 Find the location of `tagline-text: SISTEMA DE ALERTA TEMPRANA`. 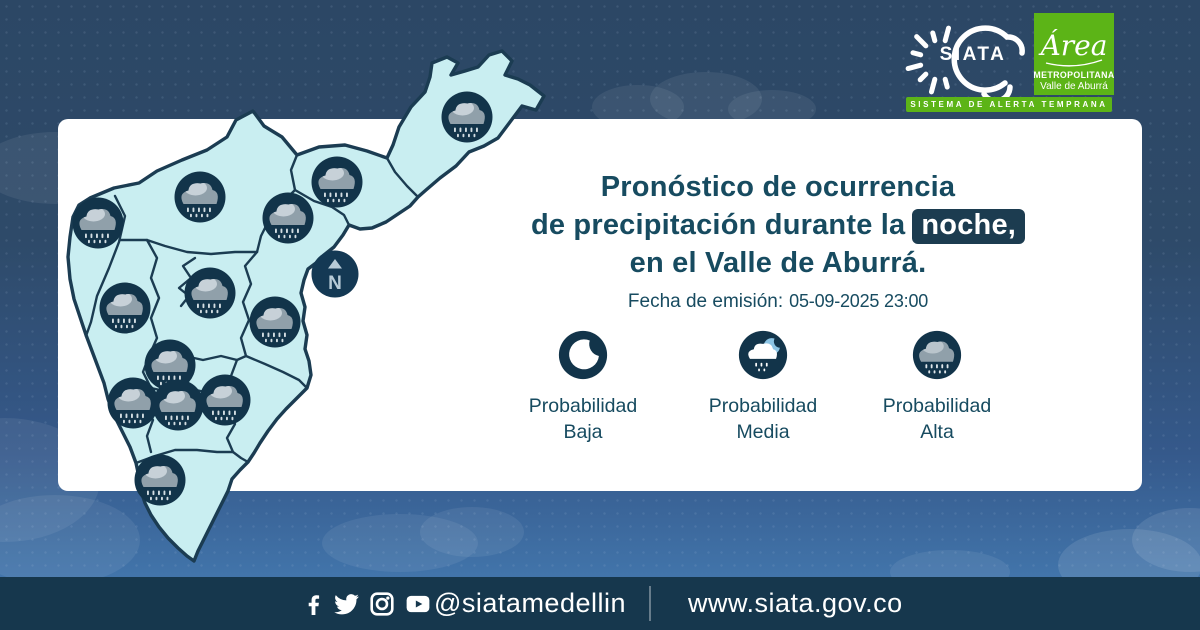

tagline-text: SISTEMA DE ALERTA TEMPRANA is located at coordinates (1009, 104).